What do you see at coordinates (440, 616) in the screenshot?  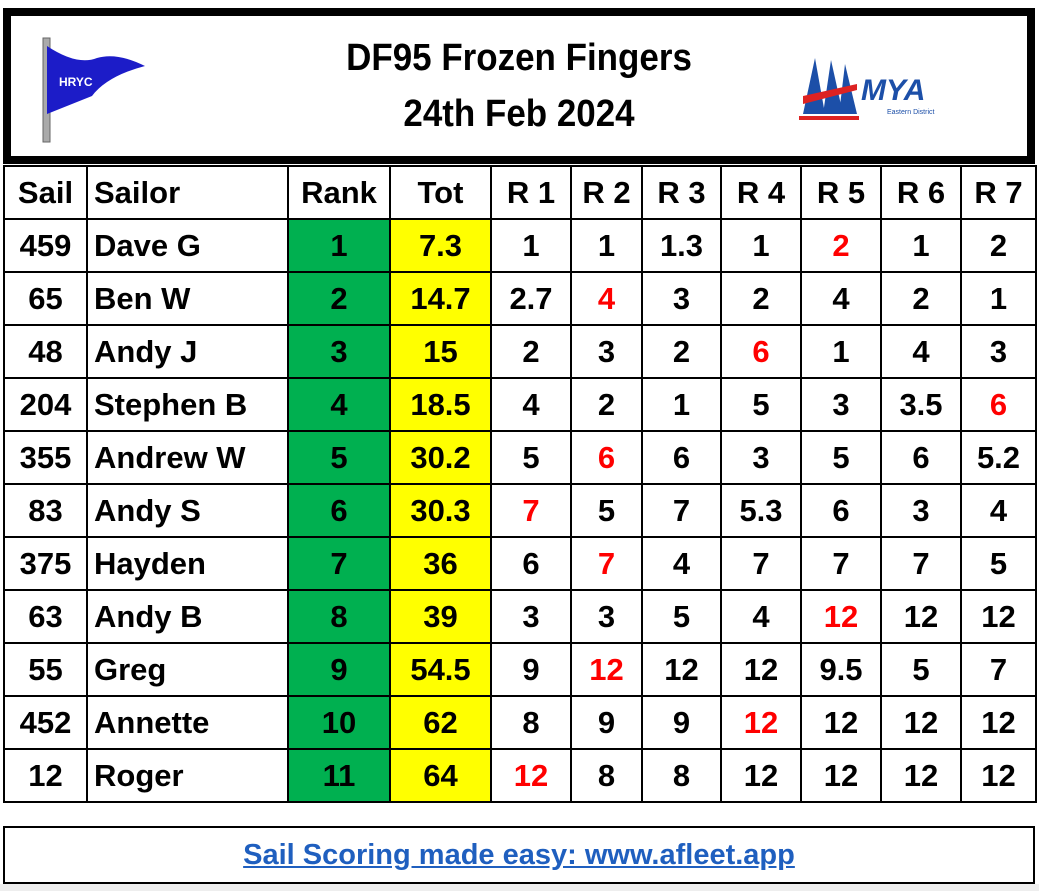 I see `total-cell: 39` at bounding box center [440, 616].